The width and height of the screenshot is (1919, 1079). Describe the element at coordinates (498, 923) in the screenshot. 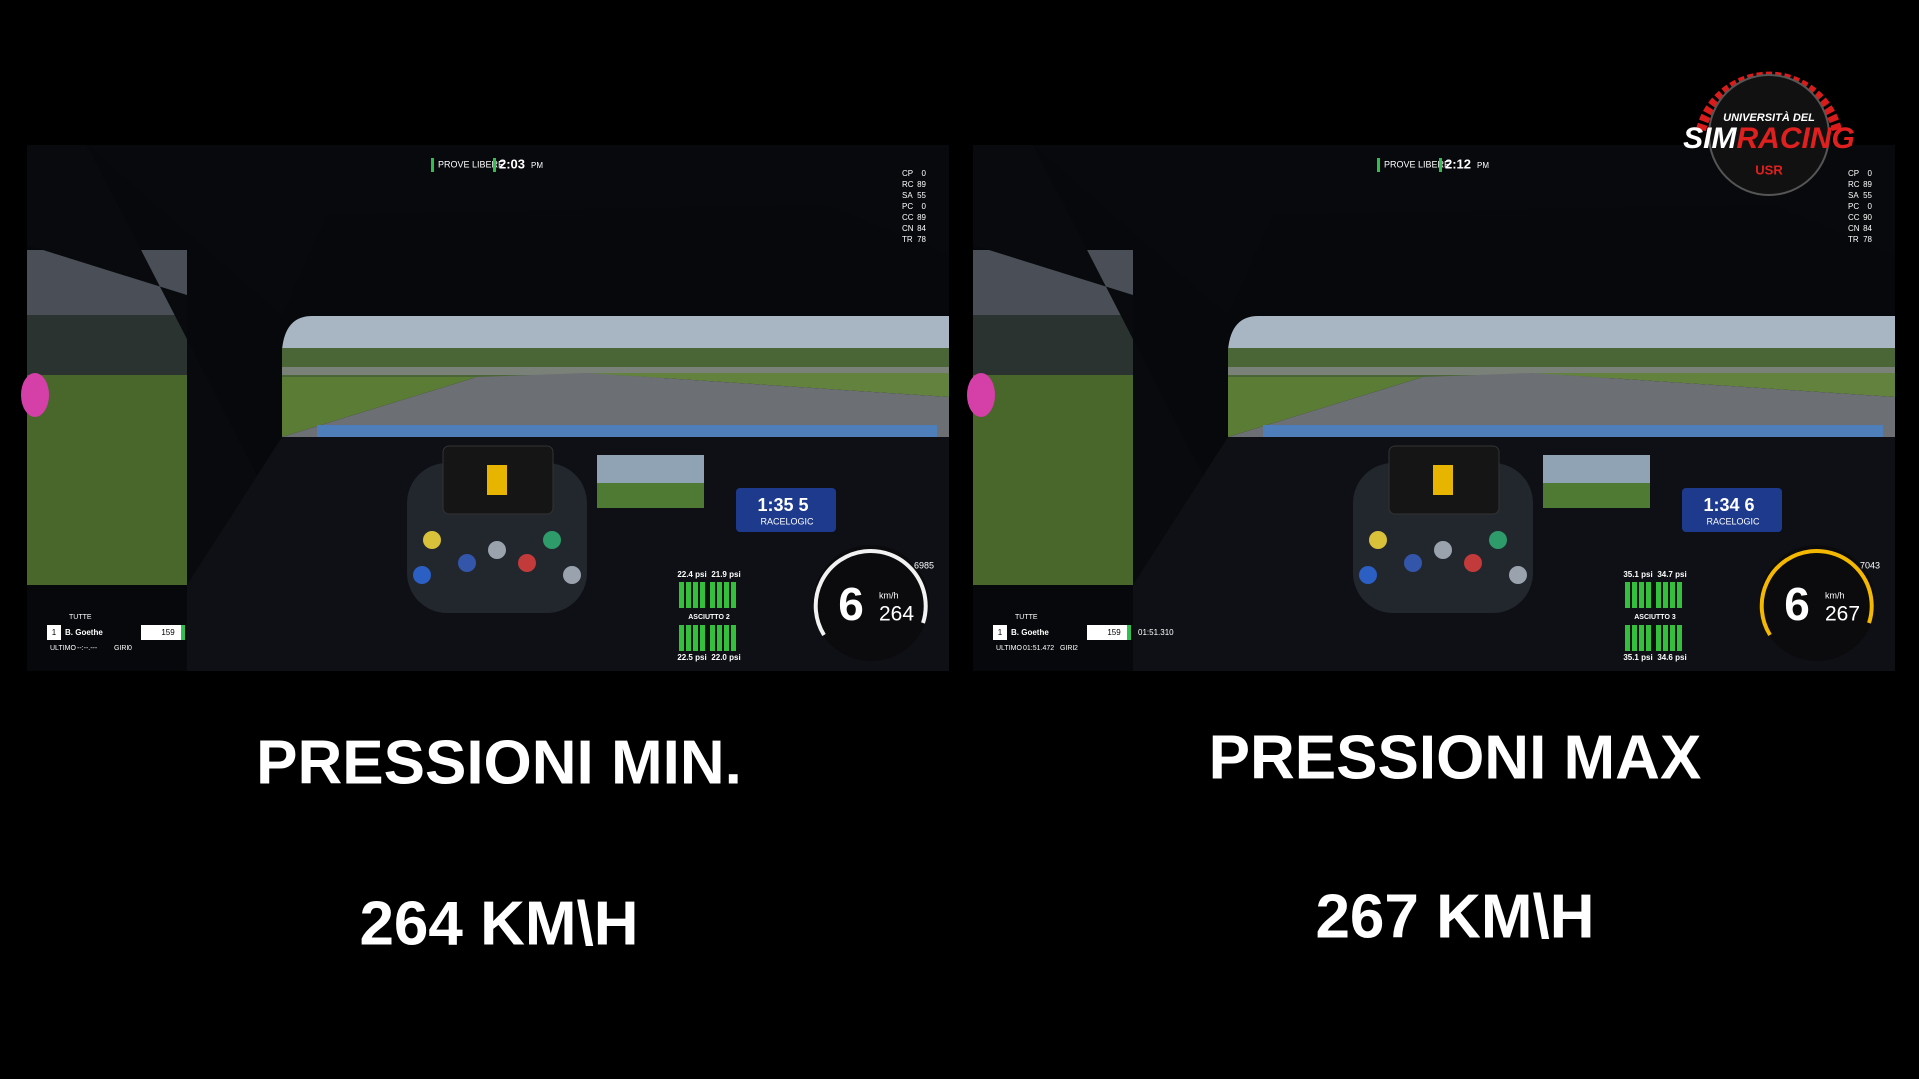

I see `caption-speed: 264 KM\H` at that location.